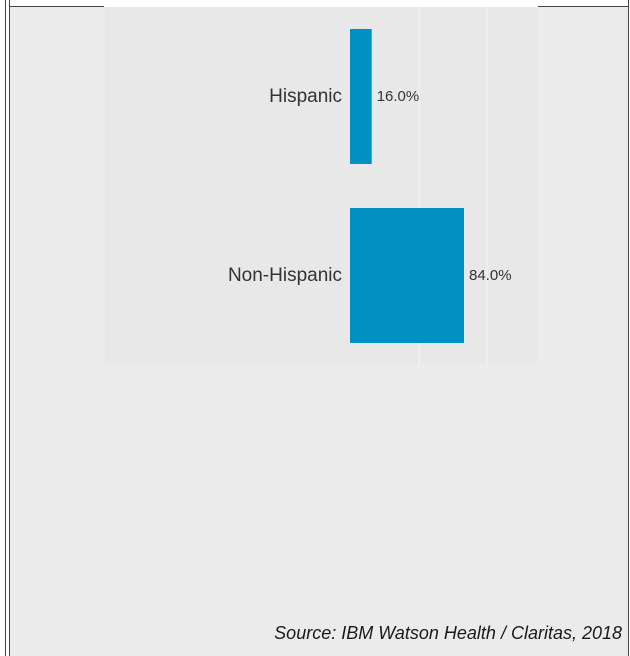 The image size is (630, 656). What do you see at coordinates (56, 6) in the screenshot?
I see `top-border-left` at bounding box center [56, 6].